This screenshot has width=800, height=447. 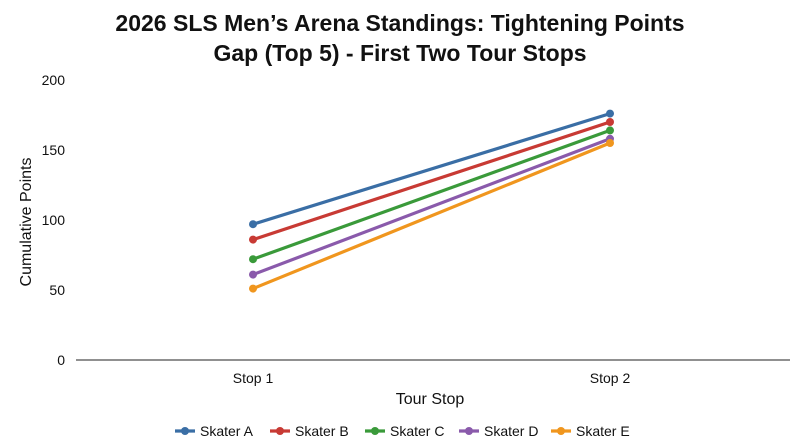 What do you see at coordinates (400, 53) in the screenshot?
I see `chart-title-line-2: Gap (Top 5) - First Two Tour Stops` at bounding box center [400, 53].